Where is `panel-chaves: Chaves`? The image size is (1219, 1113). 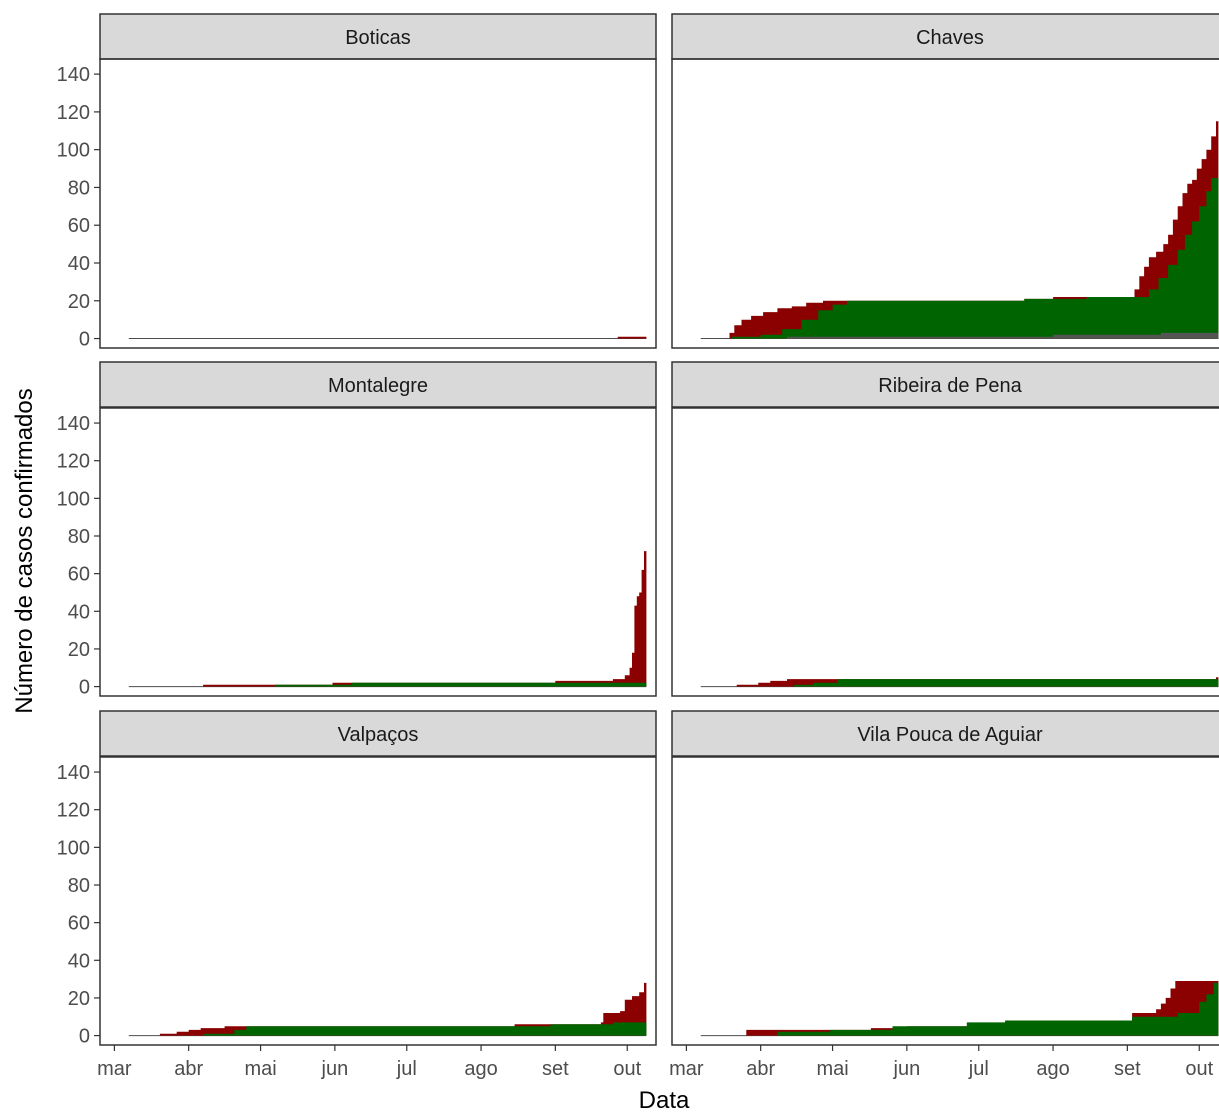 panel-chaves: Chaves is located at coordinates (945, 181).